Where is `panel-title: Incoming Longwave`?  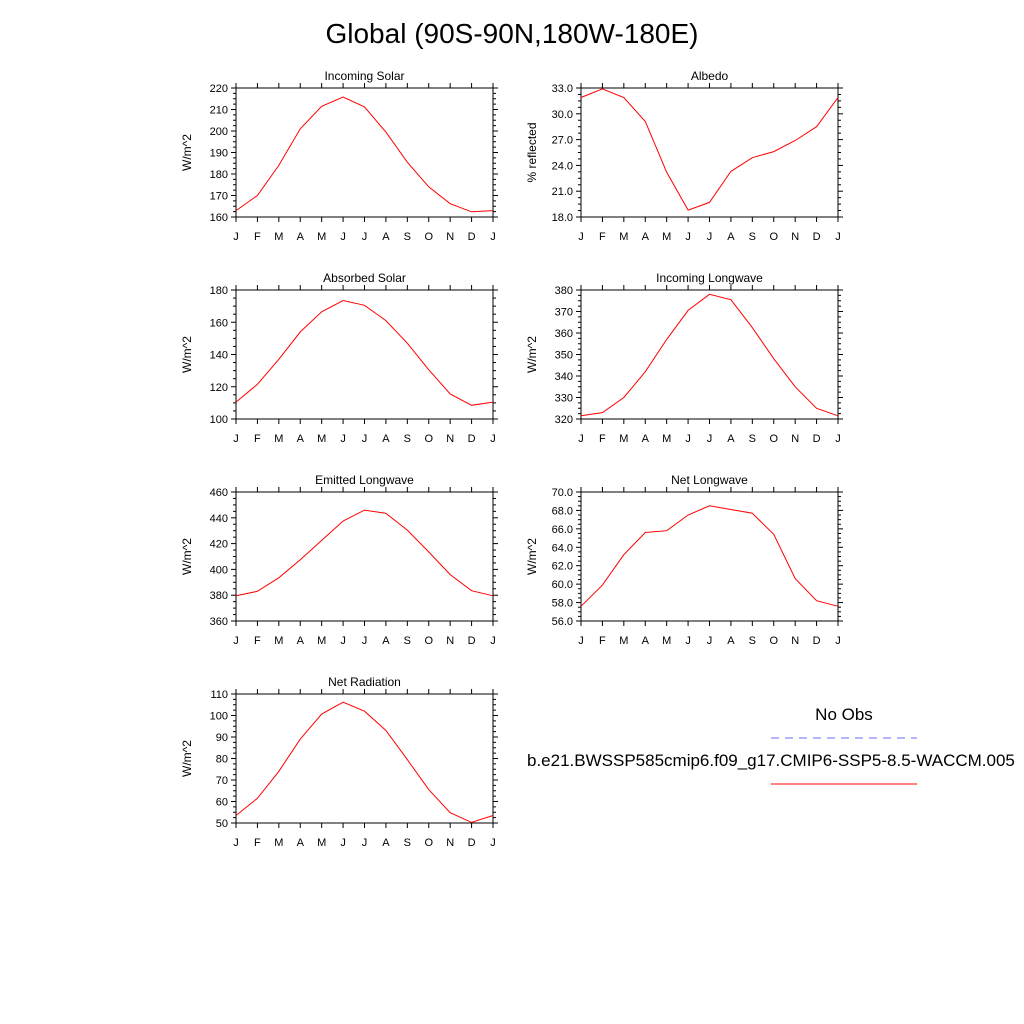 panel-title: Incoming Longwave is located at coordinates (709, 278).